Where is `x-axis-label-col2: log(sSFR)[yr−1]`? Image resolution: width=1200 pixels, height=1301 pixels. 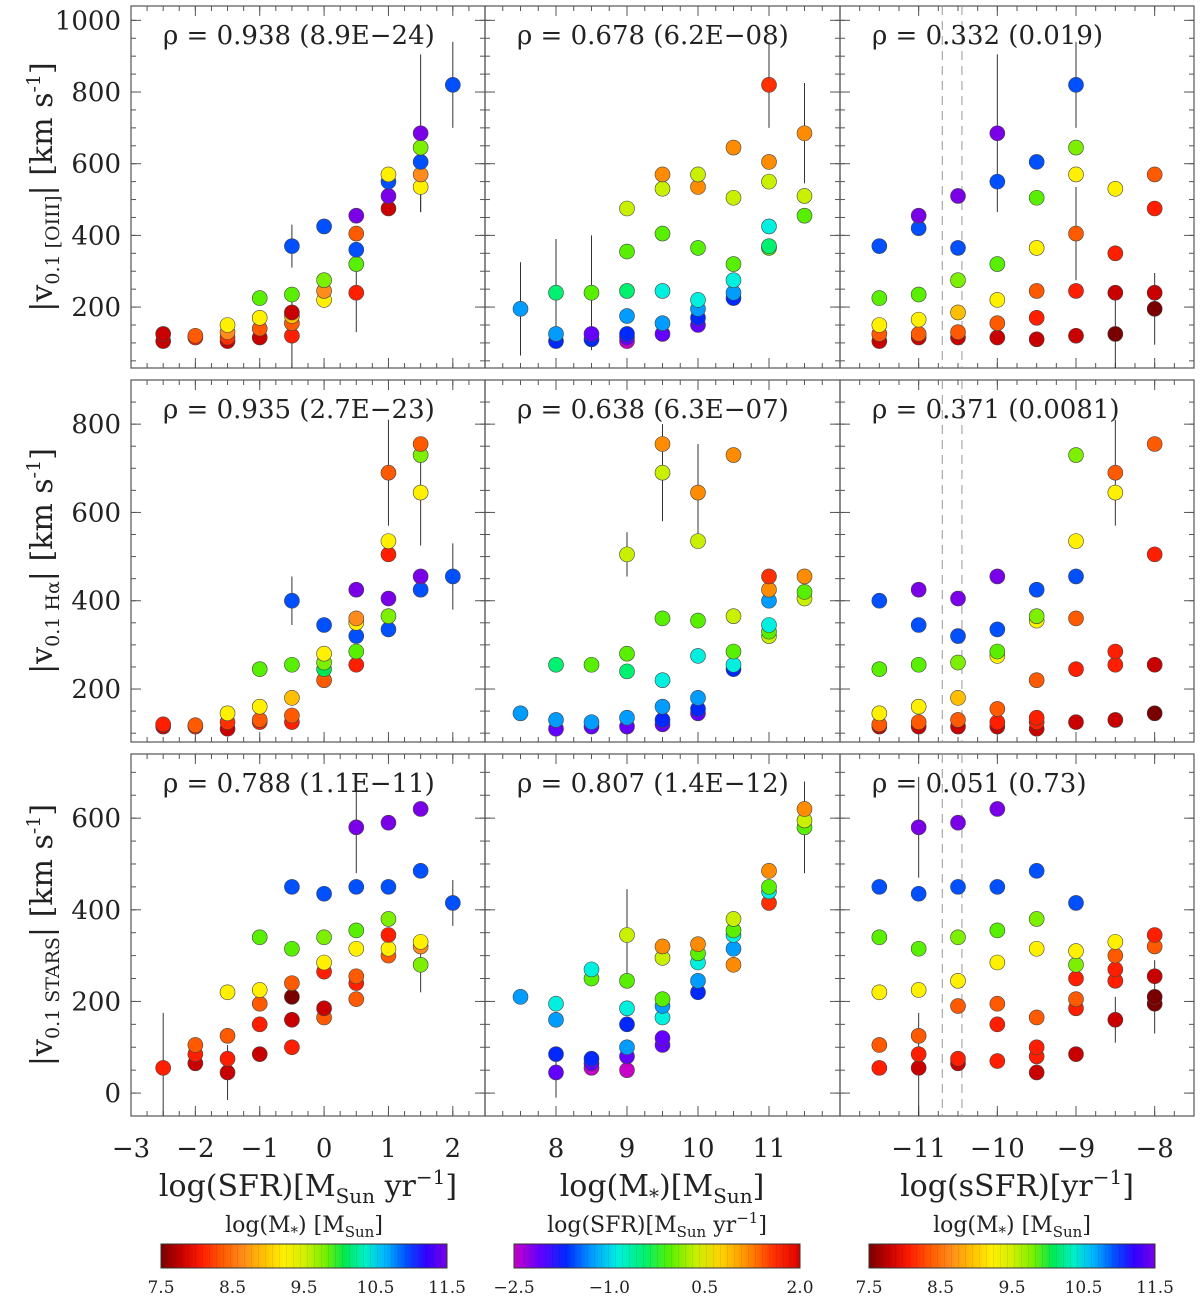 x-axis-label-col2: log(sSFR)[yr−1] is located at coordinates (1017, 1184).